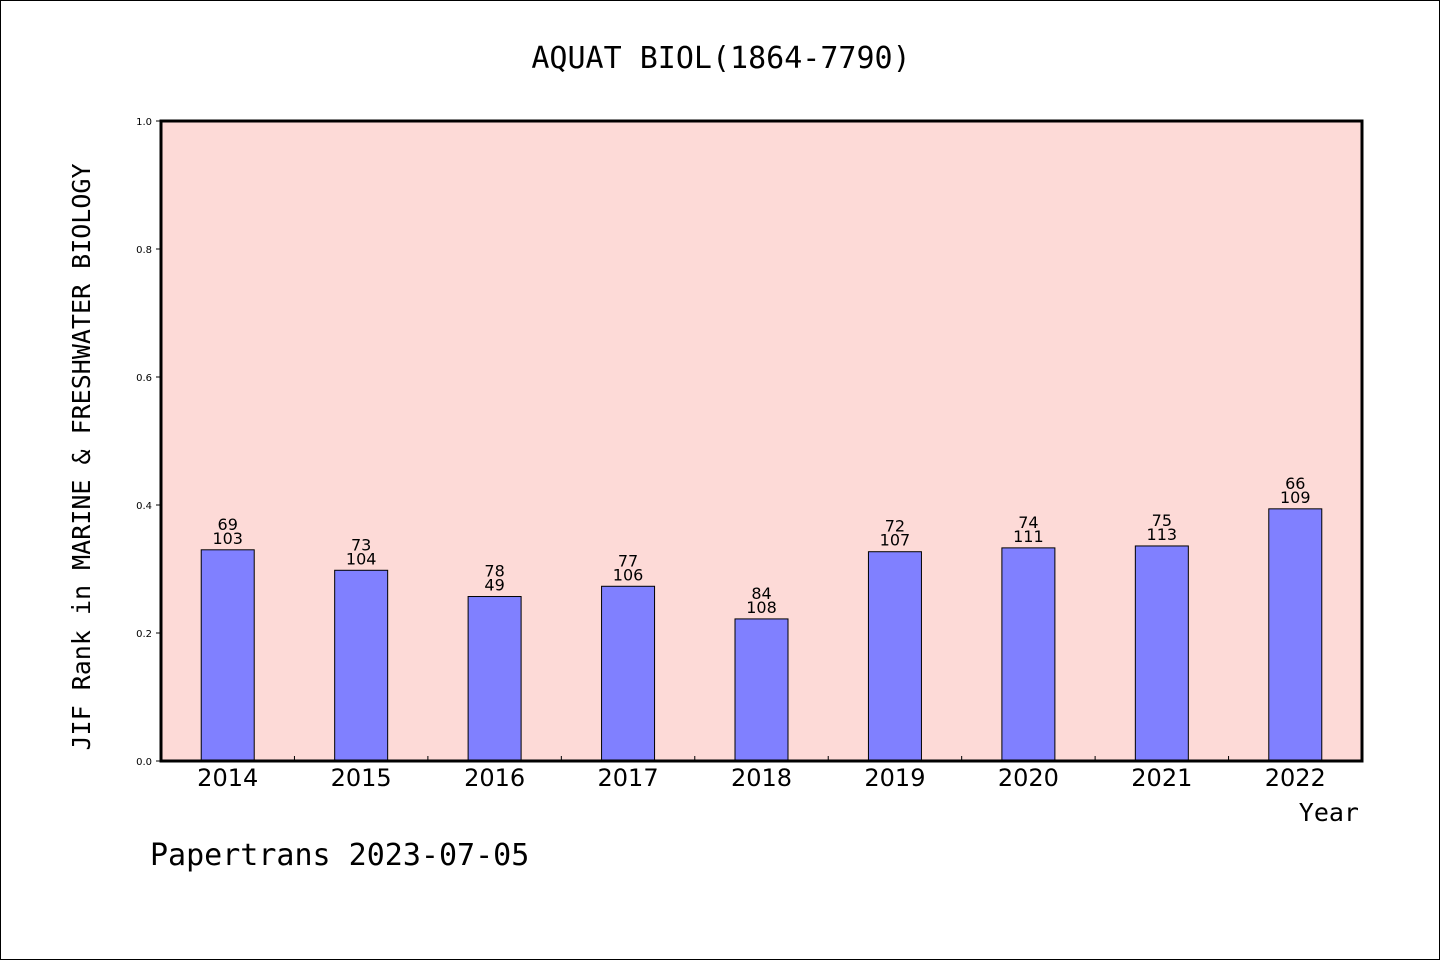  What do you see at coordinates (494, 571) in the screenshot?
I see `data-label-rank: 78` at bounding box center [494, 571].